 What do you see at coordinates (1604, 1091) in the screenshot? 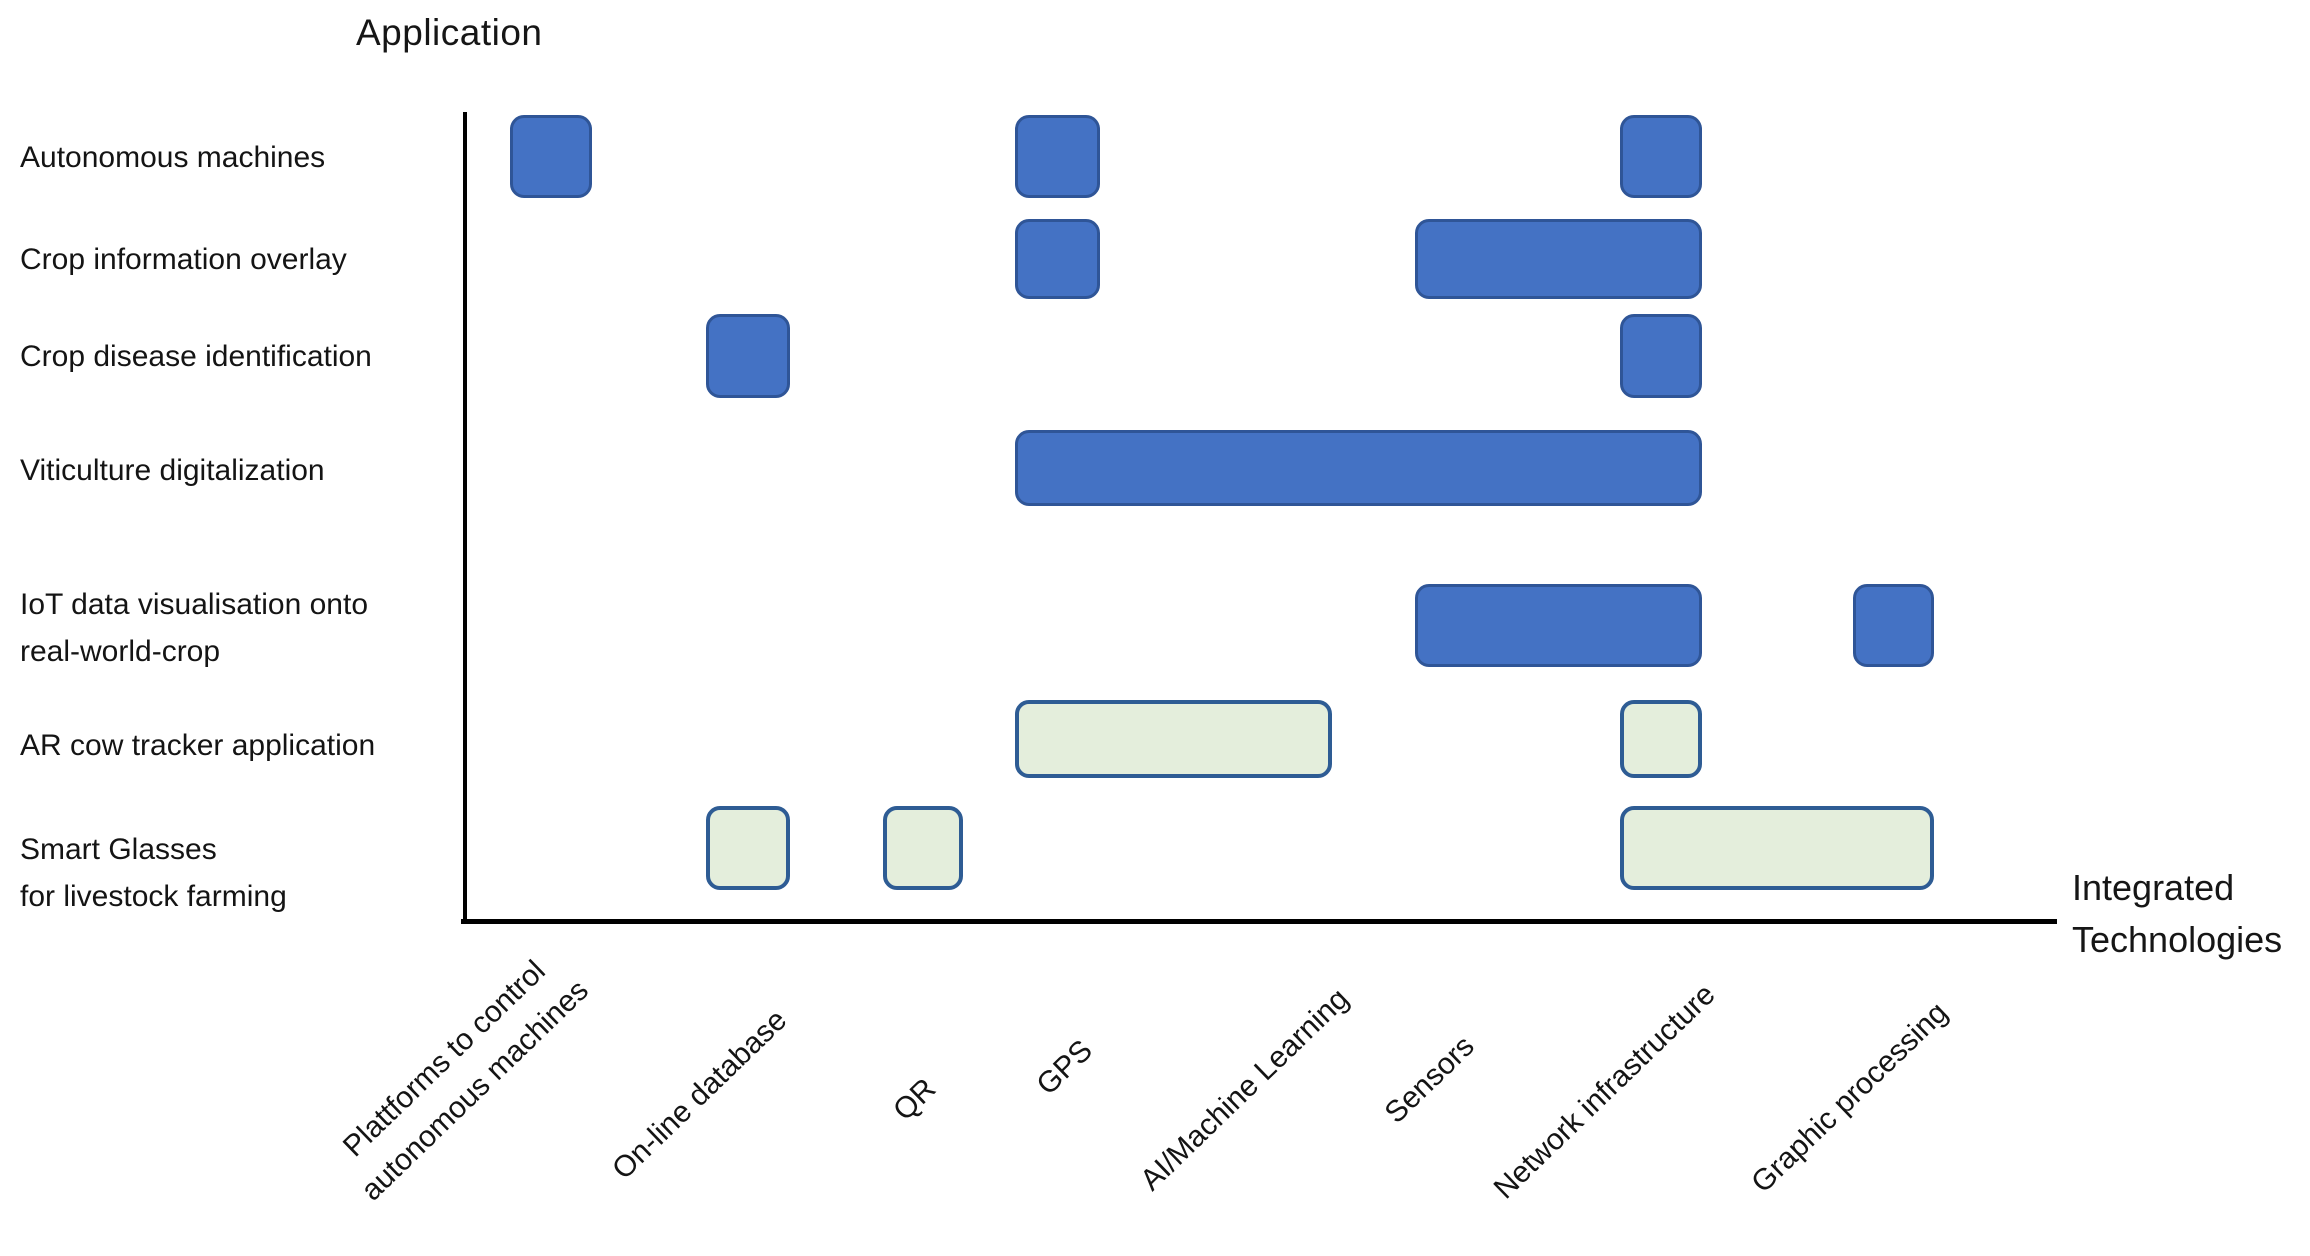
I see `col-label-network-infrastructure: Network infrastructure` at bounding box center [1604, 1091].